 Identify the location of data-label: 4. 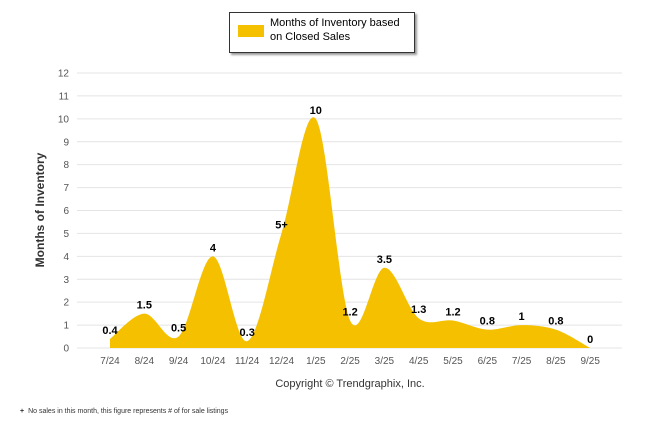
(213, 248).